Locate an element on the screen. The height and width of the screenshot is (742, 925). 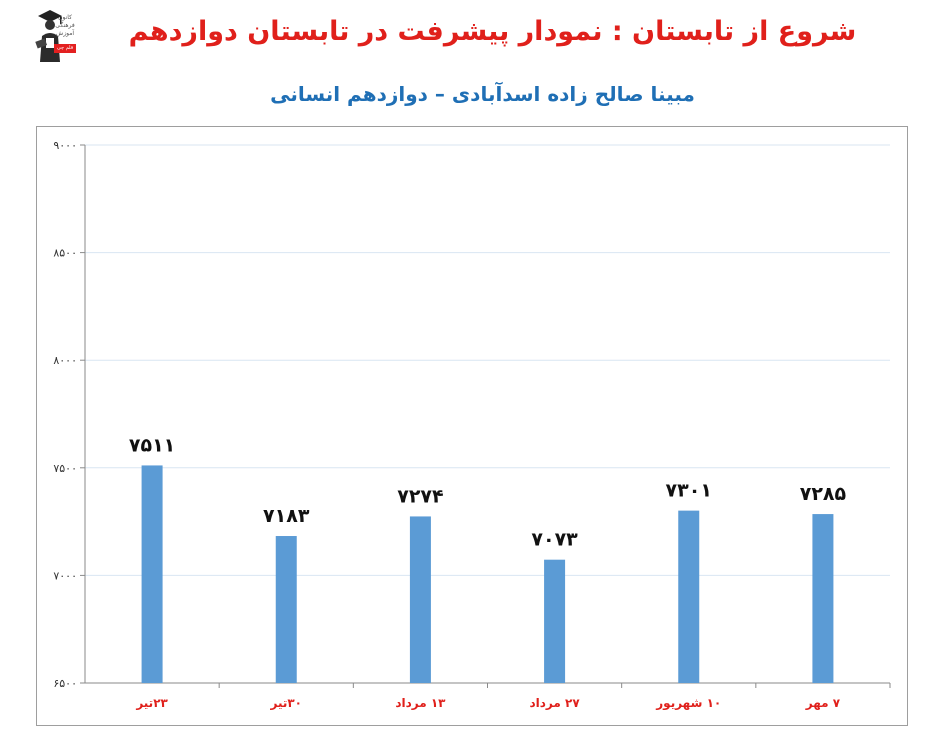
data-label: ۷۰۷۳ is located at coordinates (554, 540).